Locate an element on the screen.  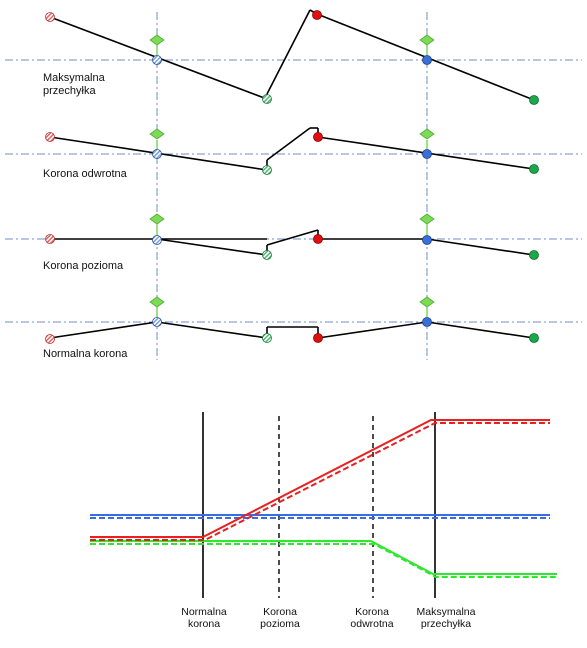
station-label-flat-line2: pozioma is located at coordinates (280, 624).